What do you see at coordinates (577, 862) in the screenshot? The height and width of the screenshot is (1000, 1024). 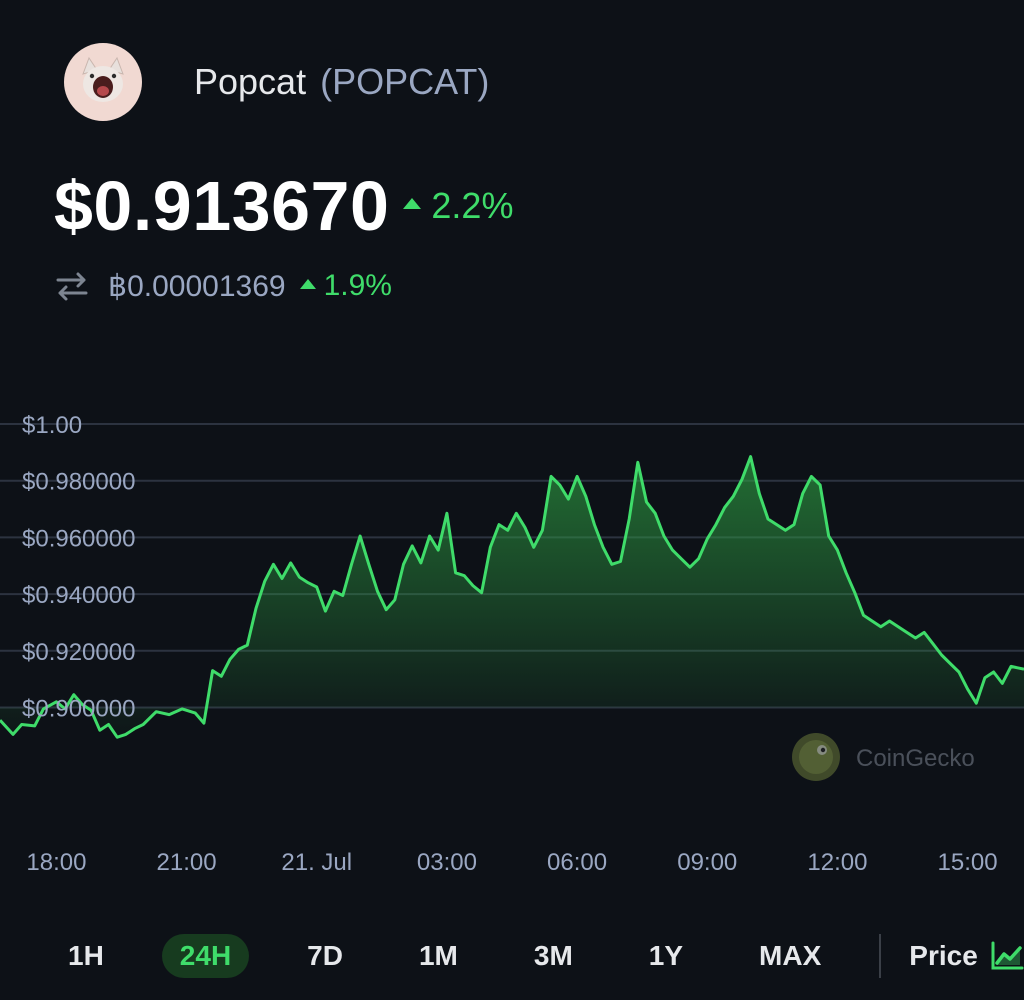 I see `x-axis-tick-label: 06:00` at bounding box center [577, 862].